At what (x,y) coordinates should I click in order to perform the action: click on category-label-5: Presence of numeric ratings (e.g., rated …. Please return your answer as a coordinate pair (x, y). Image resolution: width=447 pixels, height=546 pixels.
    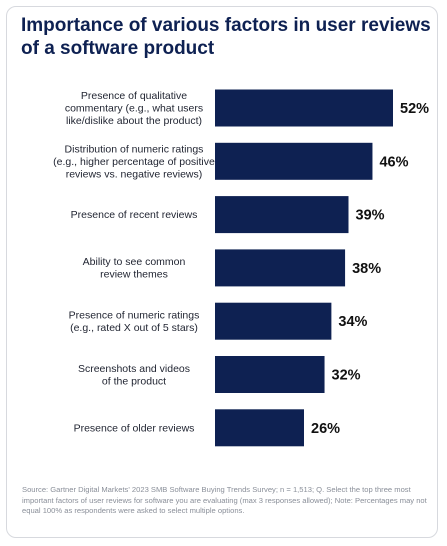
    Looking at the image, I should click on (134, 321).